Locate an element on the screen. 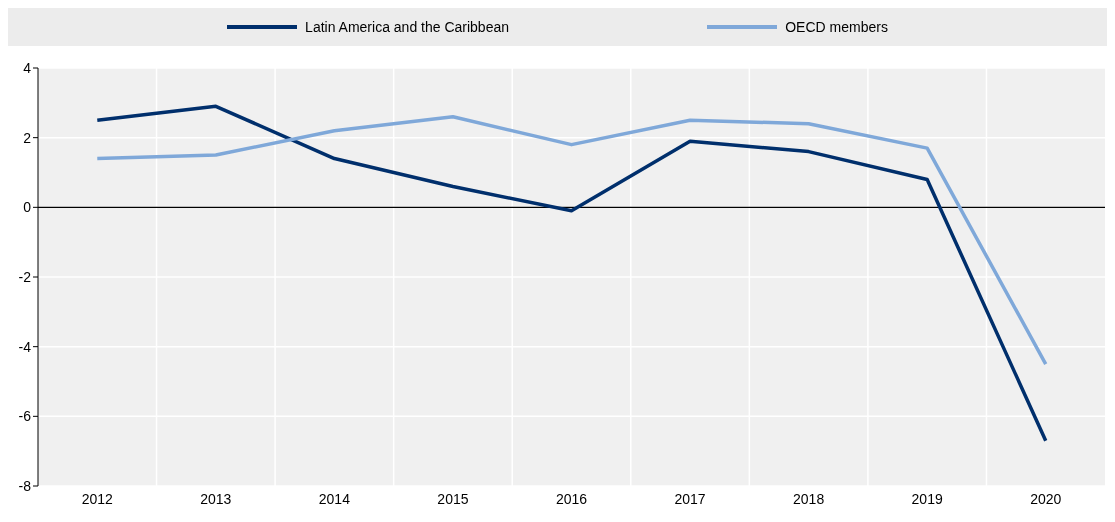 This screenshot has height=522, width=1115. y-tick-label: 2 is located at coordinates (27, 137).